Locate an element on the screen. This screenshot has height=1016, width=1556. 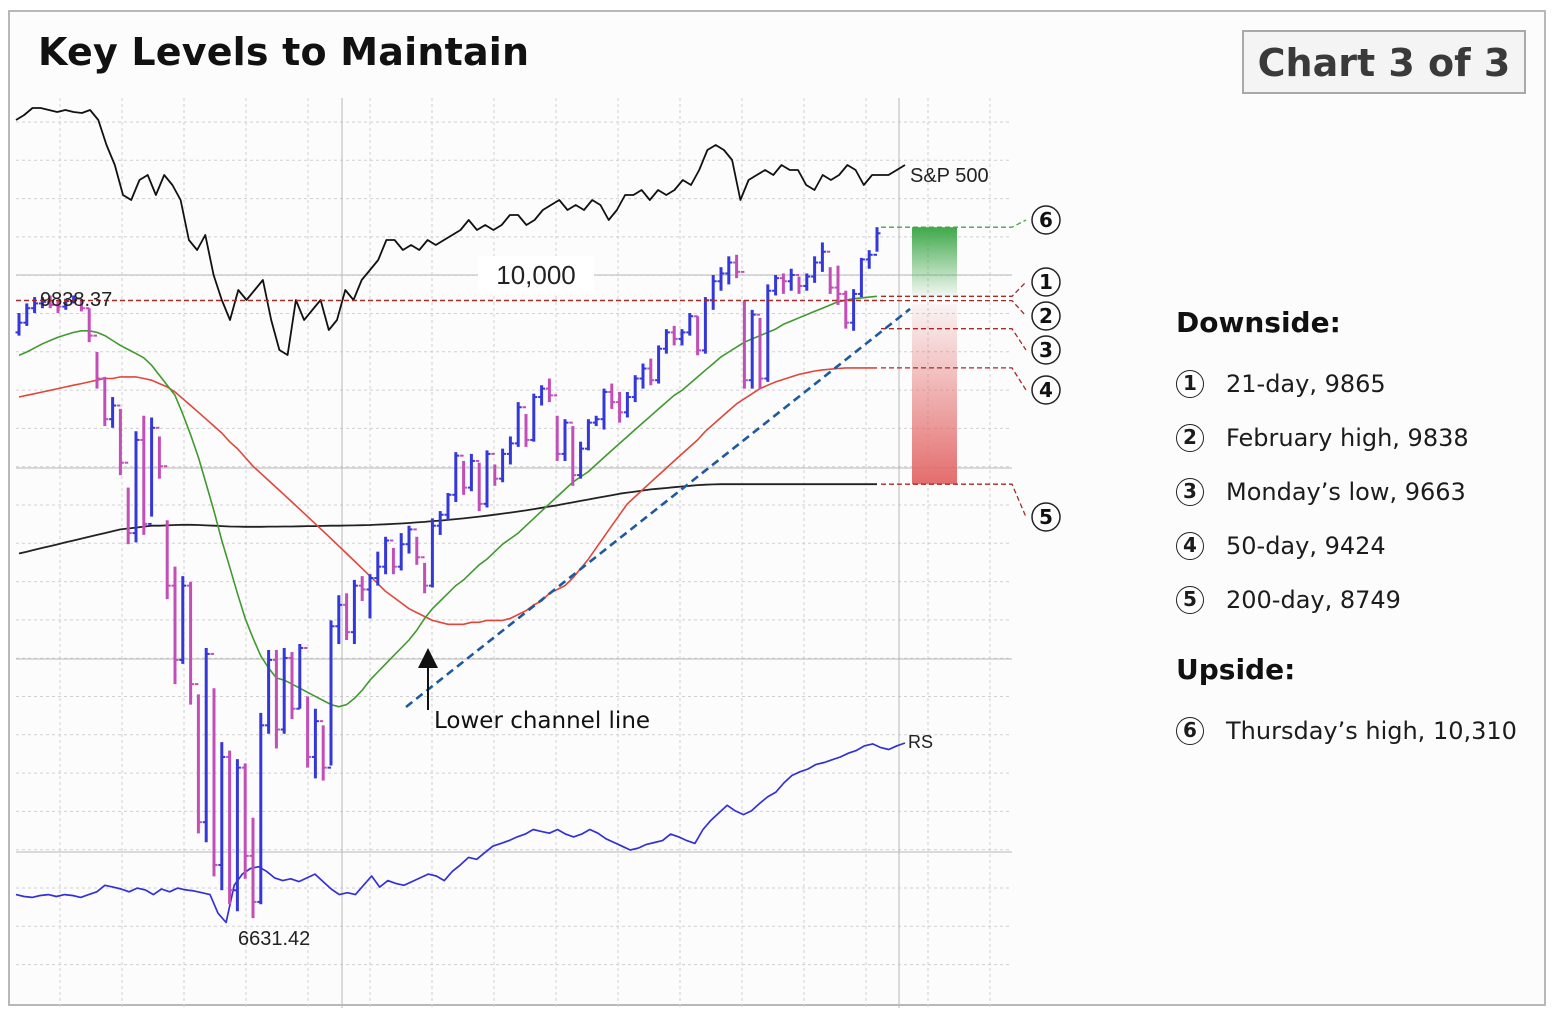
key-level-3-badge is located at coordinates (1046, 350).